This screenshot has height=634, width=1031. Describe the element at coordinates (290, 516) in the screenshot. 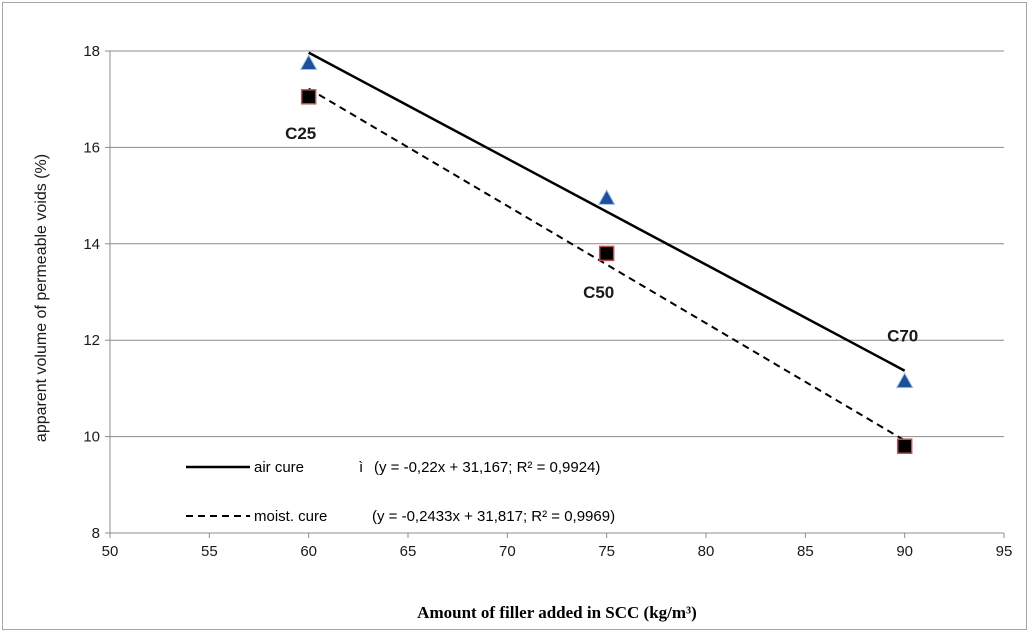

I see `legend-label-moist-cure: moist. cure` at that location.